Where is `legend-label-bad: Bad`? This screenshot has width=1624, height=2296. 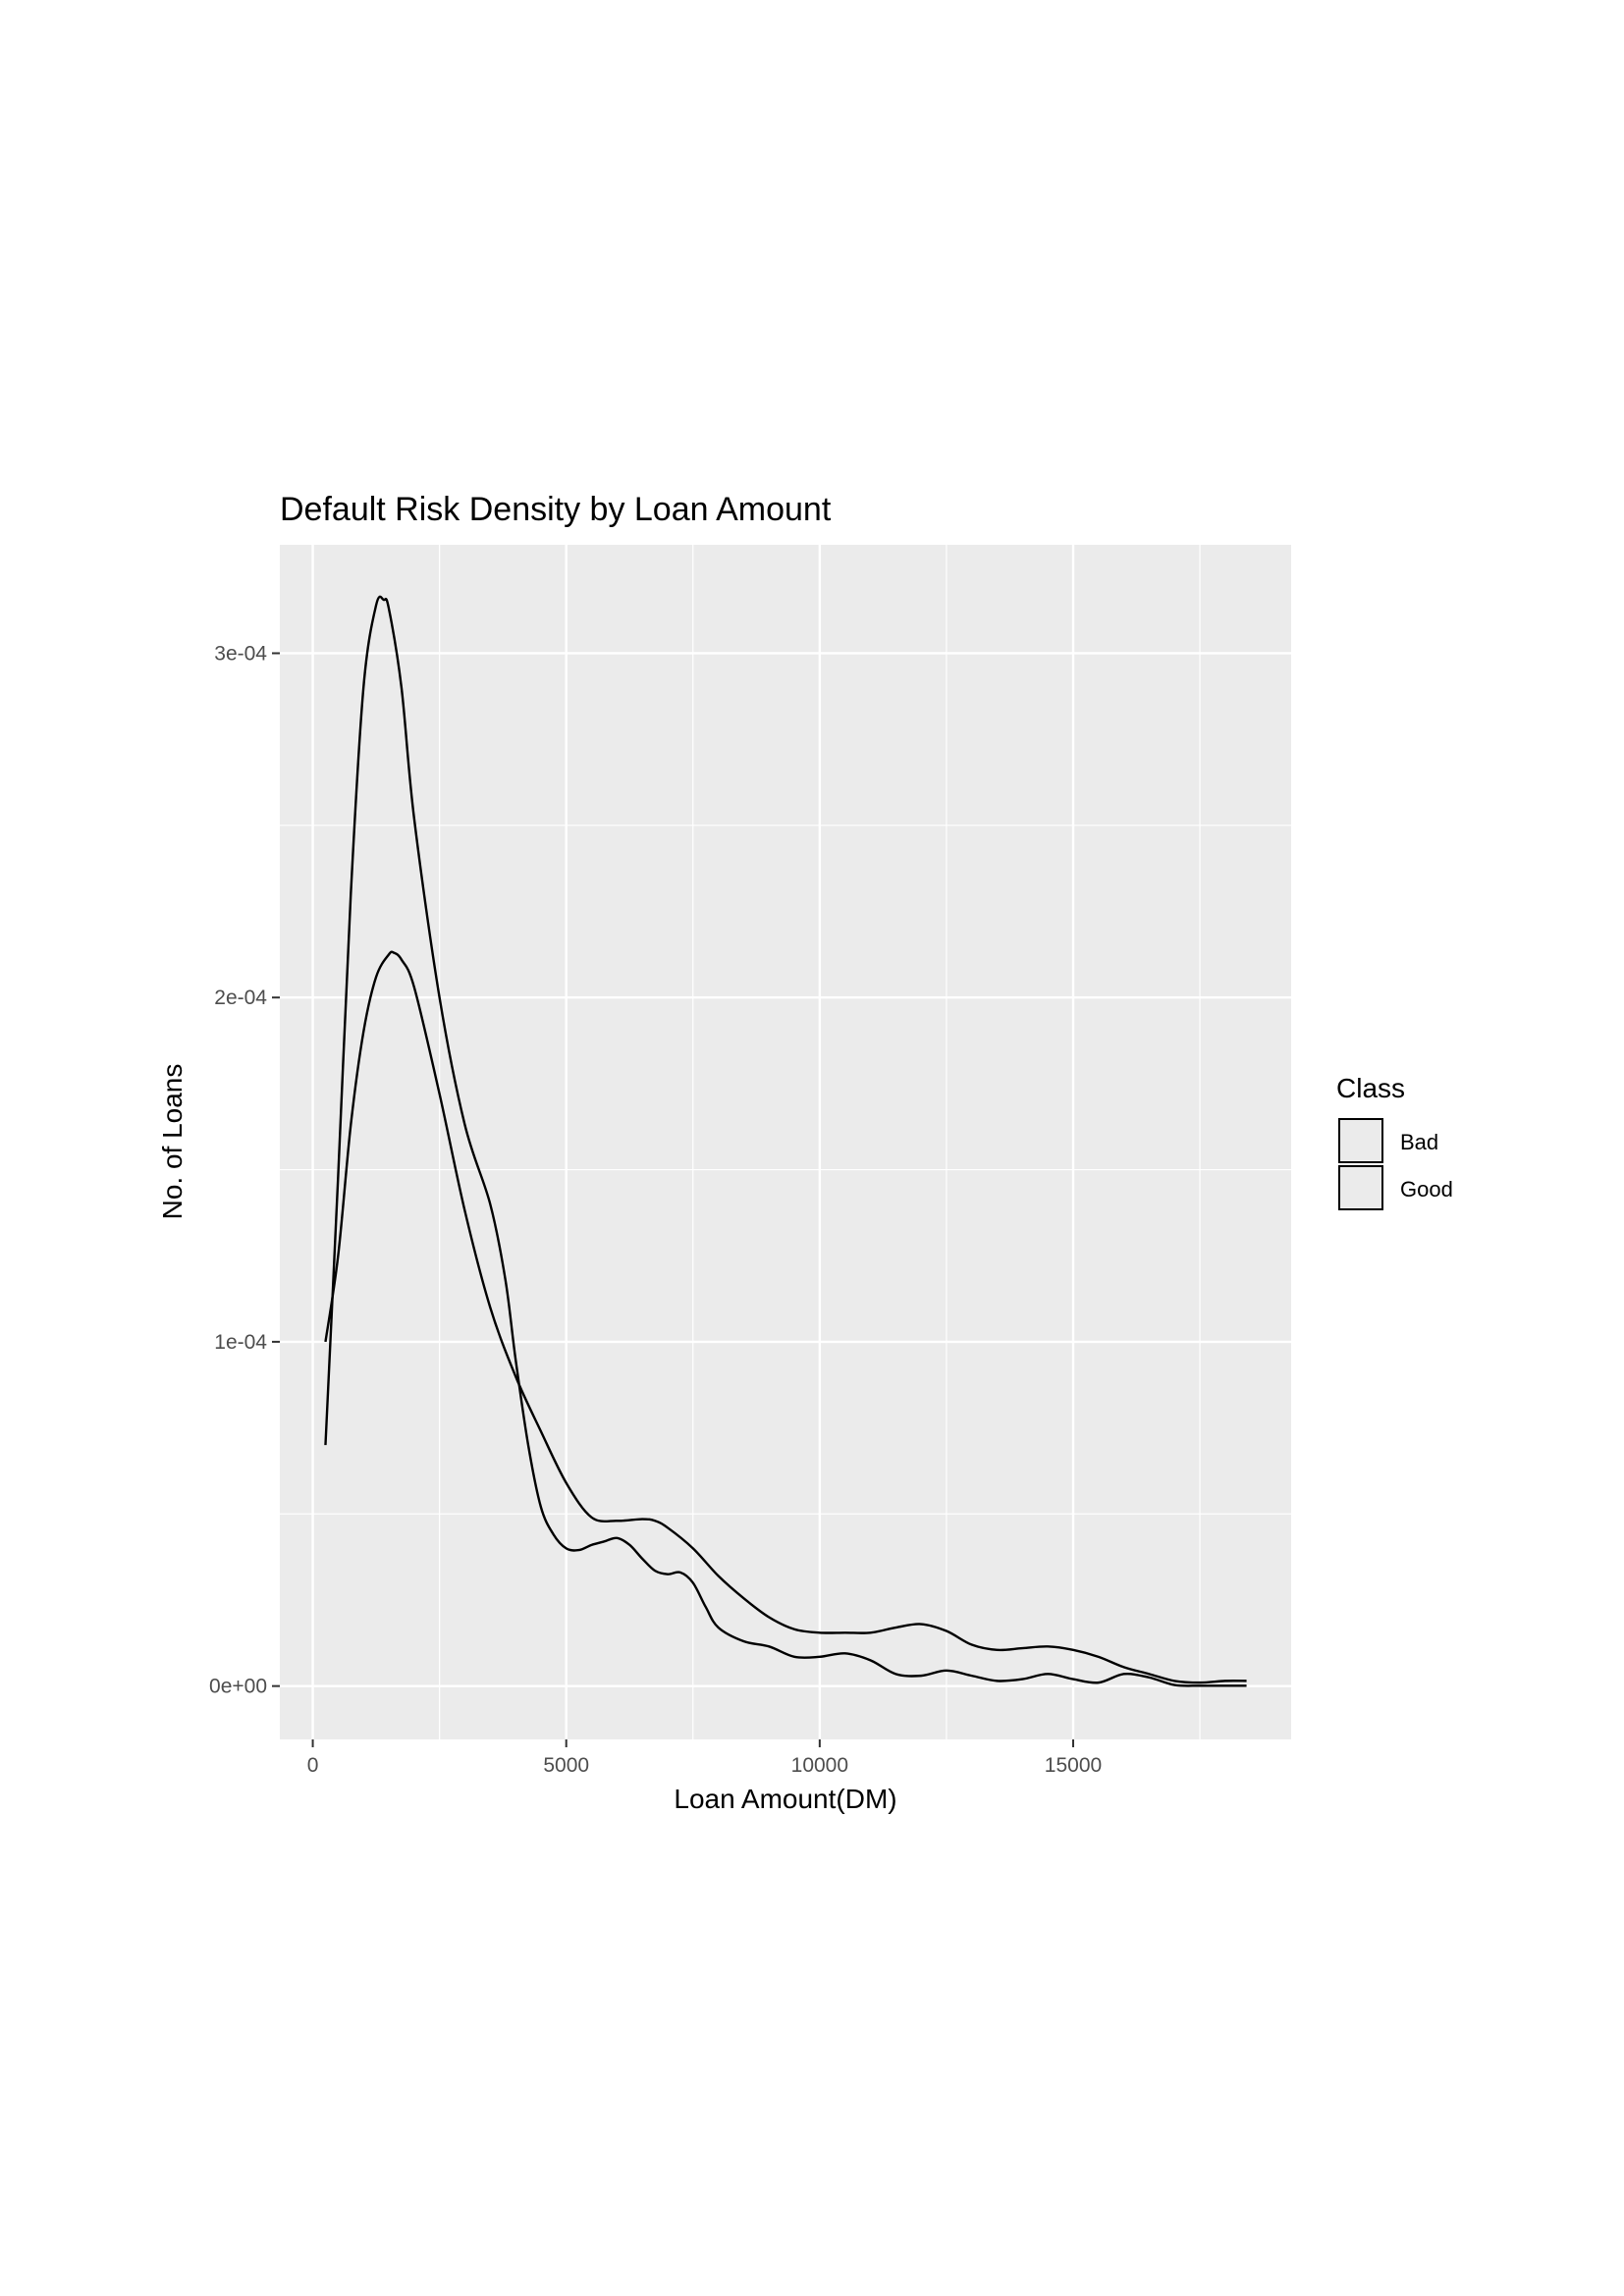
legend-label-bad: Bad is located at coordinates (1419, 1142).